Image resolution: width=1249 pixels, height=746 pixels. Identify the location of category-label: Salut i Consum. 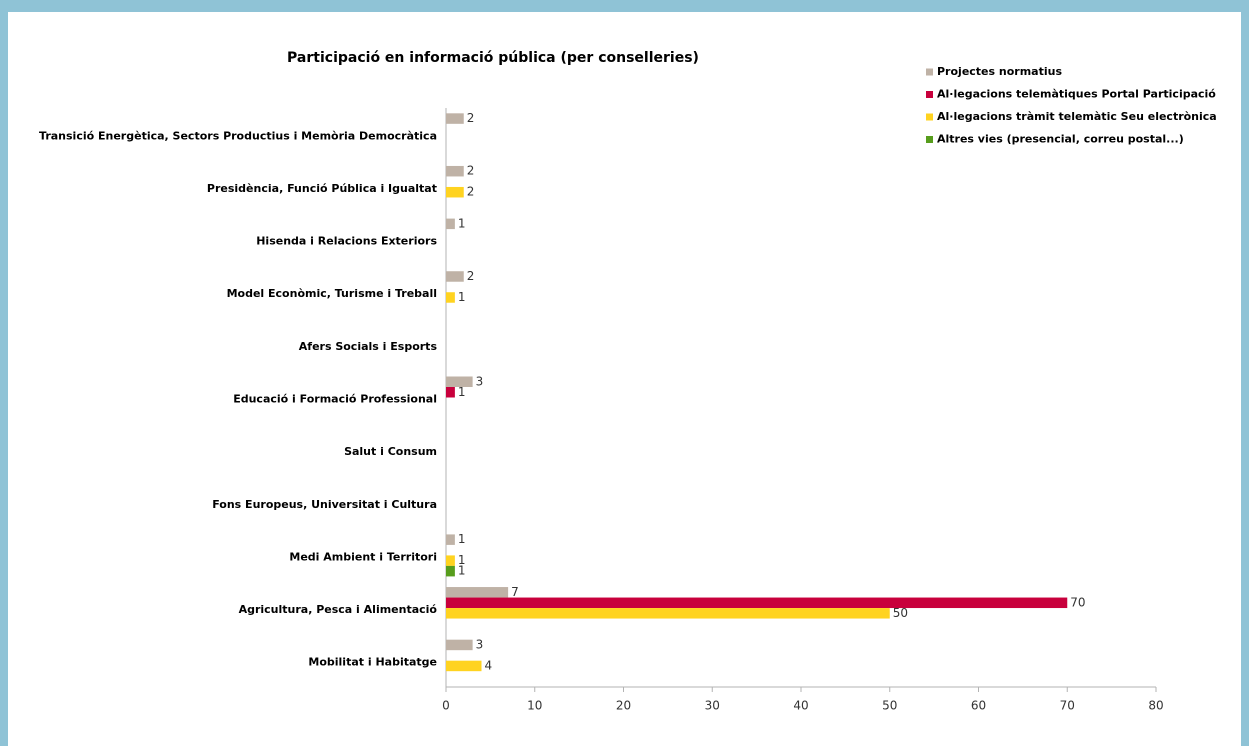
(390, 451).